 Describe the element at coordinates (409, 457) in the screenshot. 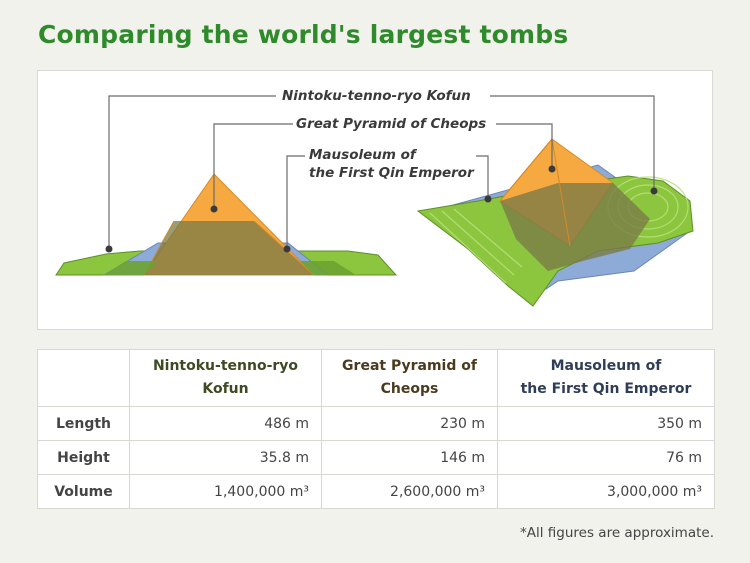

I see `cell-cheops-height: 146 m` at that location.